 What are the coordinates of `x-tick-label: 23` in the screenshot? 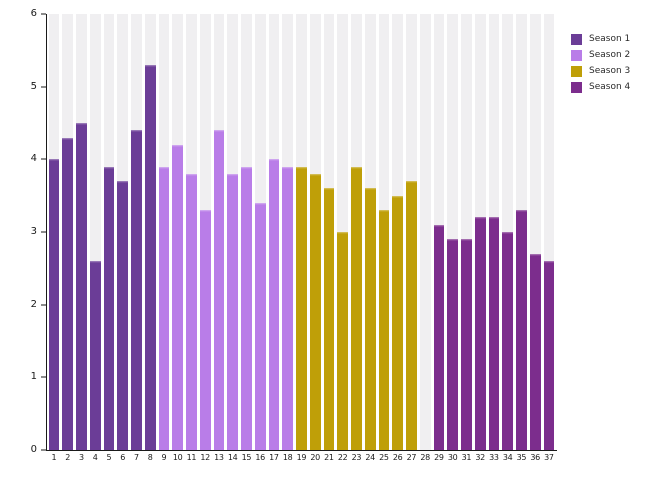 It's located at (356, 457).